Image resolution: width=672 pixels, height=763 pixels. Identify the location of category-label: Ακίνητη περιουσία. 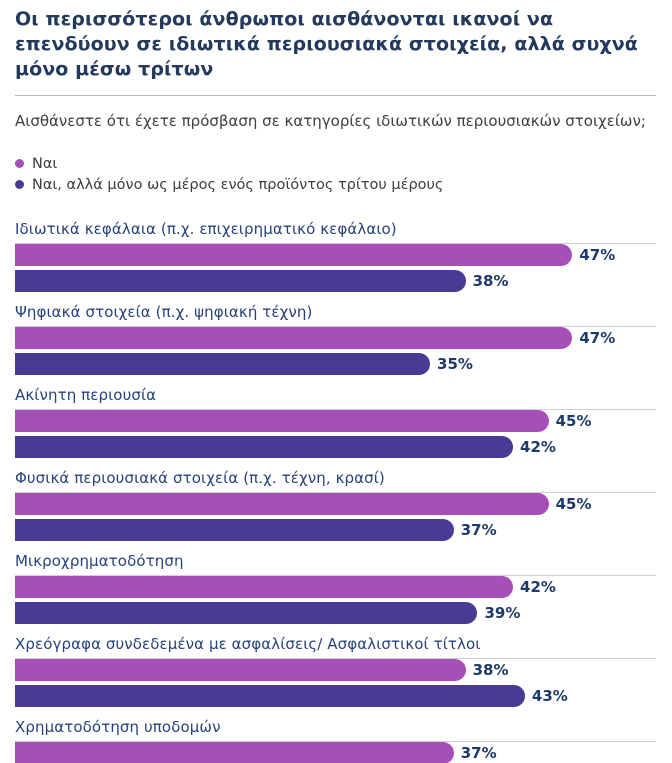
(86, 395).